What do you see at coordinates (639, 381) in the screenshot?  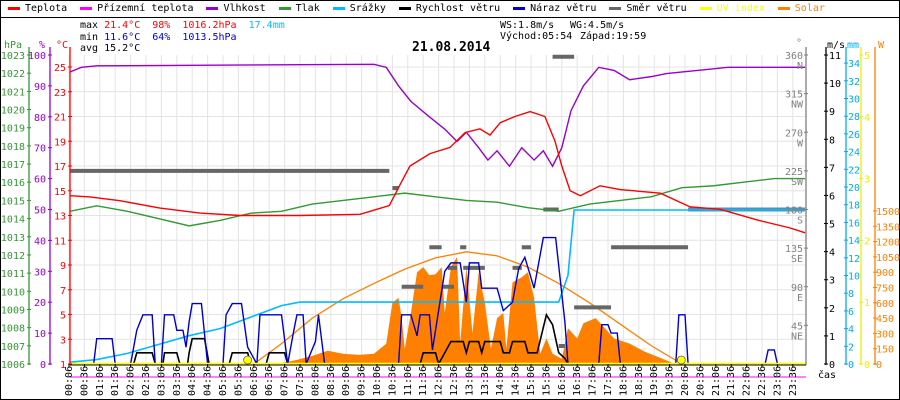 I see `time-tick-label: 18:36` at bounding box center [639, 381].